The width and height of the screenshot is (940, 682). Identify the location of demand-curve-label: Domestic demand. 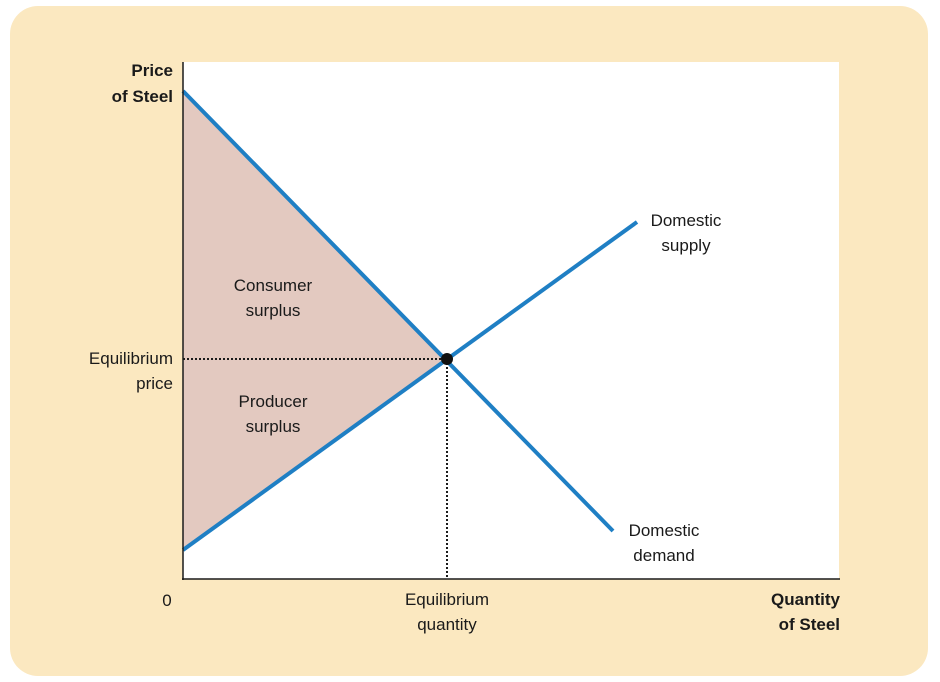
(664, 543).